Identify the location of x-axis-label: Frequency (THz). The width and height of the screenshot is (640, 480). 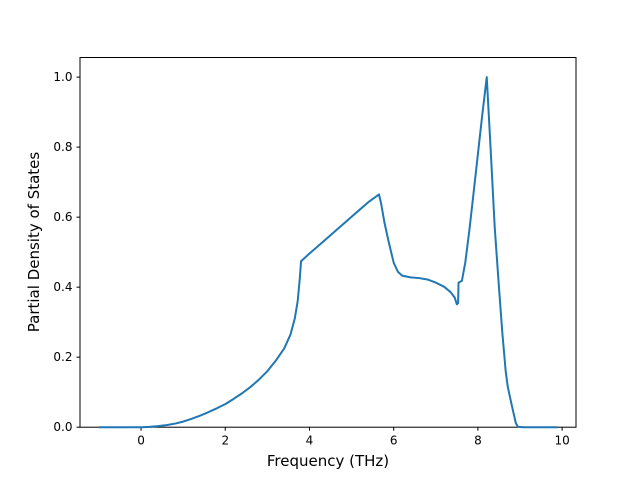
(328, 461).